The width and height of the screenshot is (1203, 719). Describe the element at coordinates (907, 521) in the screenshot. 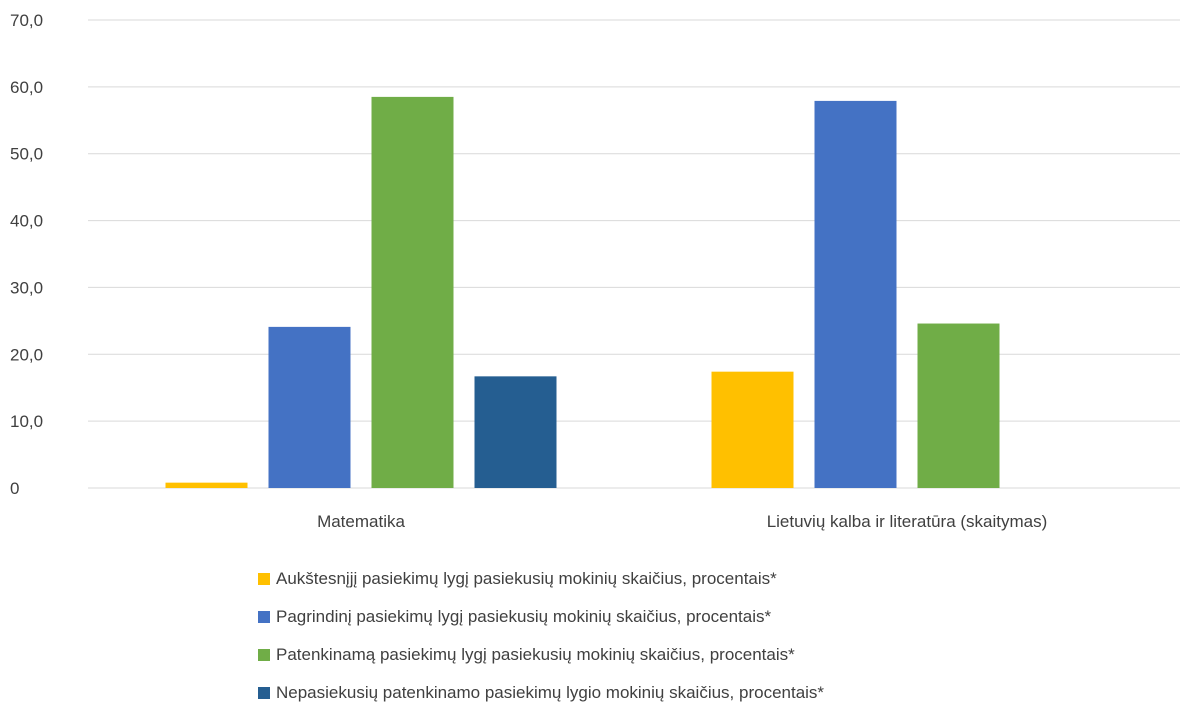

I see `category-label: Lietuvių kalba ir literatūra (skaitymas)` at that location.